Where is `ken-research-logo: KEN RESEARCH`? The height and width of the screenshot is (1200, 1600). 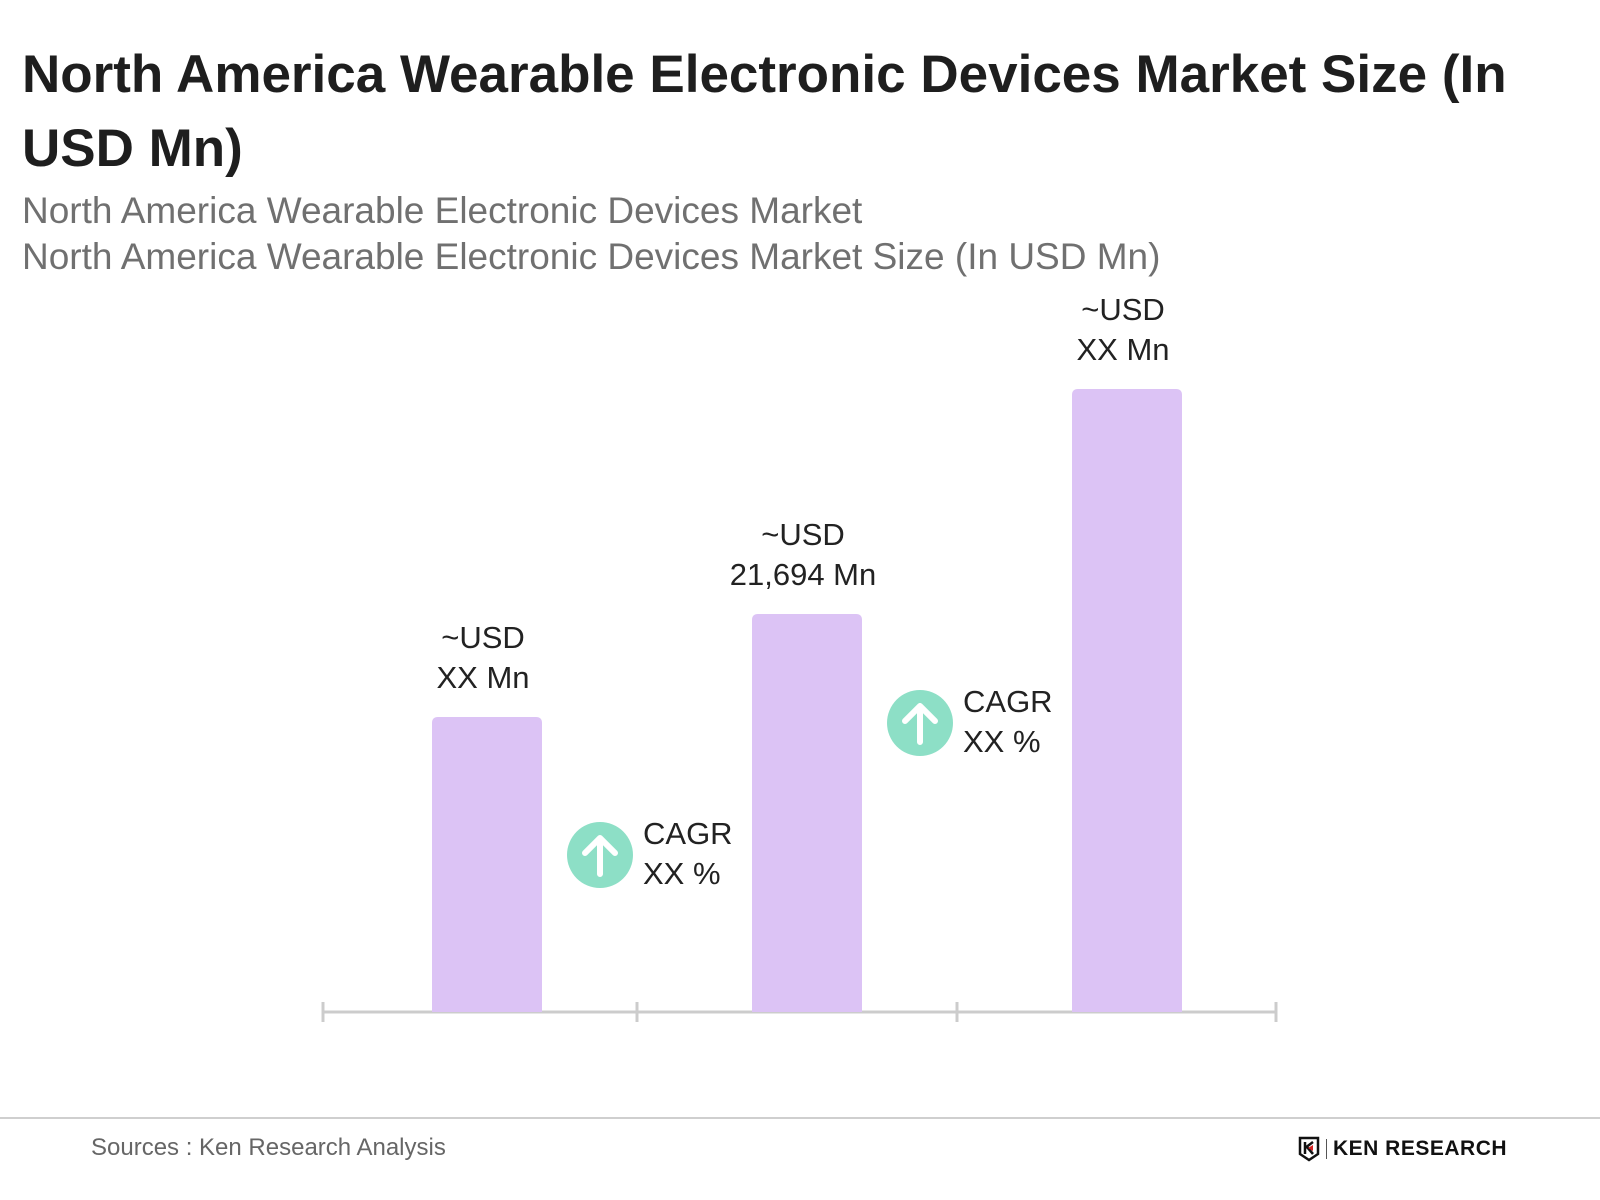
ken-research-logo: KEN RESEARCH is located at coordinates (1402, 1149).